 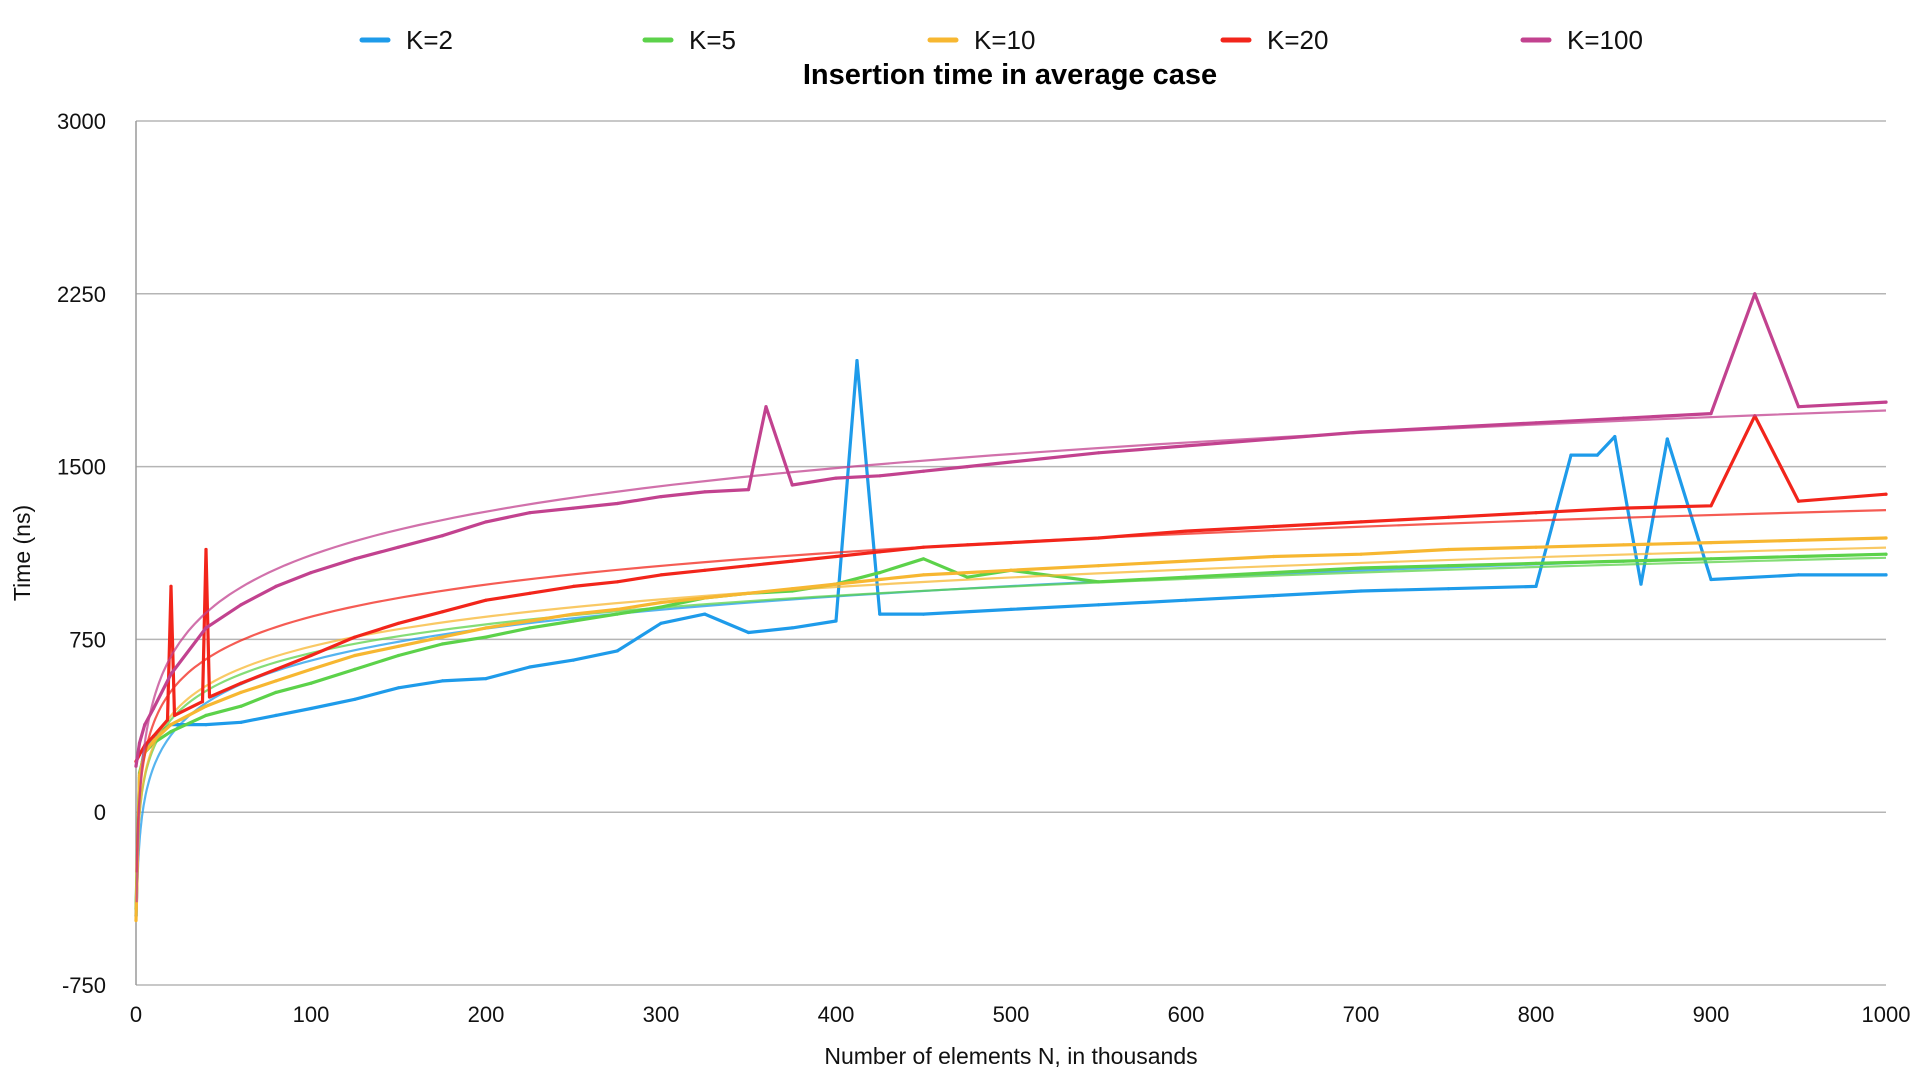 I want to click on legend-item: K=5, so click(x=689, y=40).